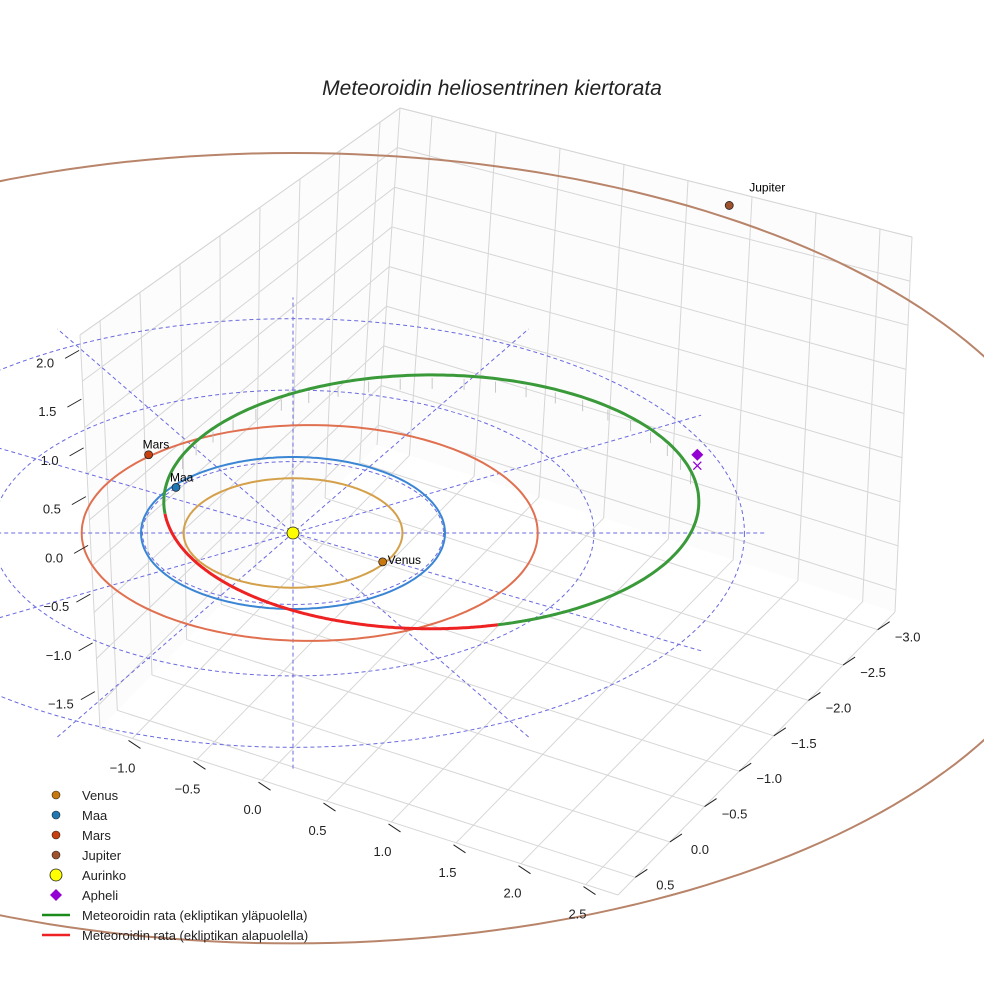  Describe the element at coordinates (56, 895) in the screenshot. I see `legend-diamond-icon` at that location.